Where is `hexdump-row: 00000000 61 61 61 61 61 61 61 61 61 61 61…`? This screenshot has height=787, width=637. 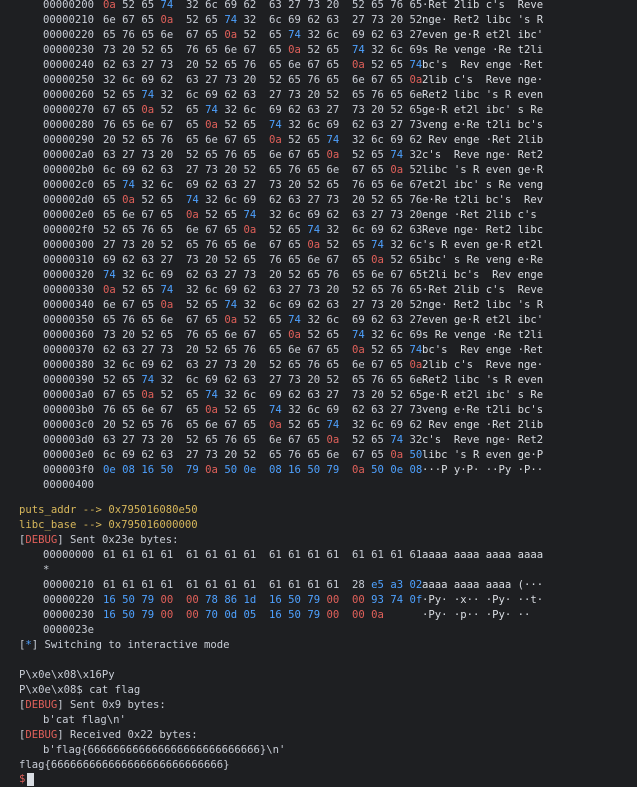 hexdump-row: 00000000 61 61 61 61 61 61 61 61 61 61 61… is located at coordinates (293, 555).